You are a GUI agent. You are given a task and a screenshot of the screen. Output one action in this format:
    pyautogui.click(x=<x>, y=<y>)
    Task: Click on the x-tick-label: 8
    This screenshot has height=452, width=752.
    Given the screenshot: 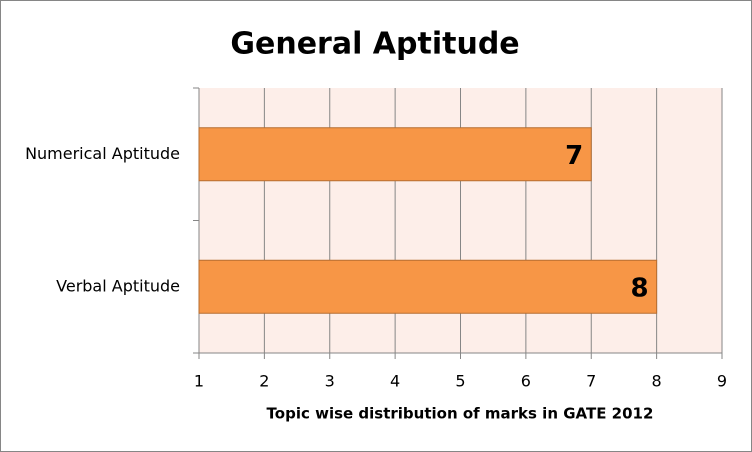 What is the action you would take?
    pyautogui.click(x=657, y=381)
    